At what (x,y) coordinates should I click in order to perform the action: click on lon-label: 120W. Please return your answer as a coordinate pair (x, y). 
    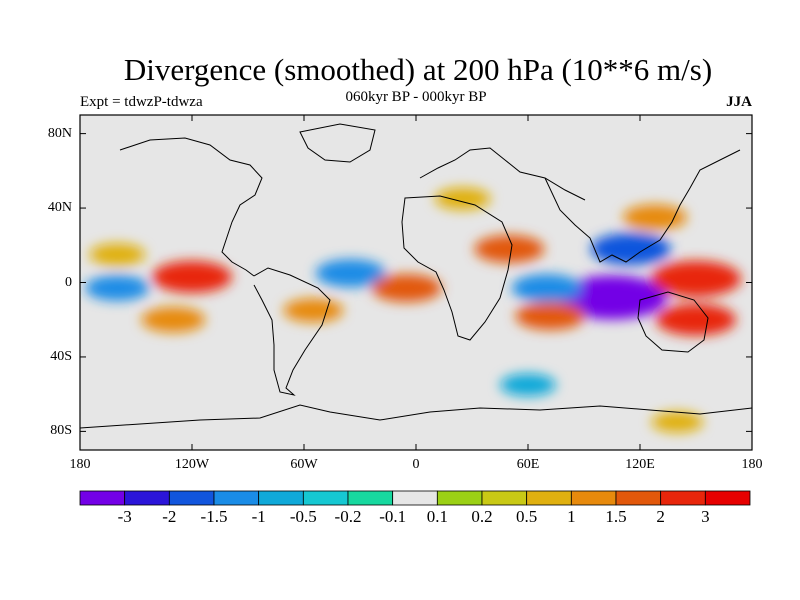
    Looking at the image, I should click on (192, 464).